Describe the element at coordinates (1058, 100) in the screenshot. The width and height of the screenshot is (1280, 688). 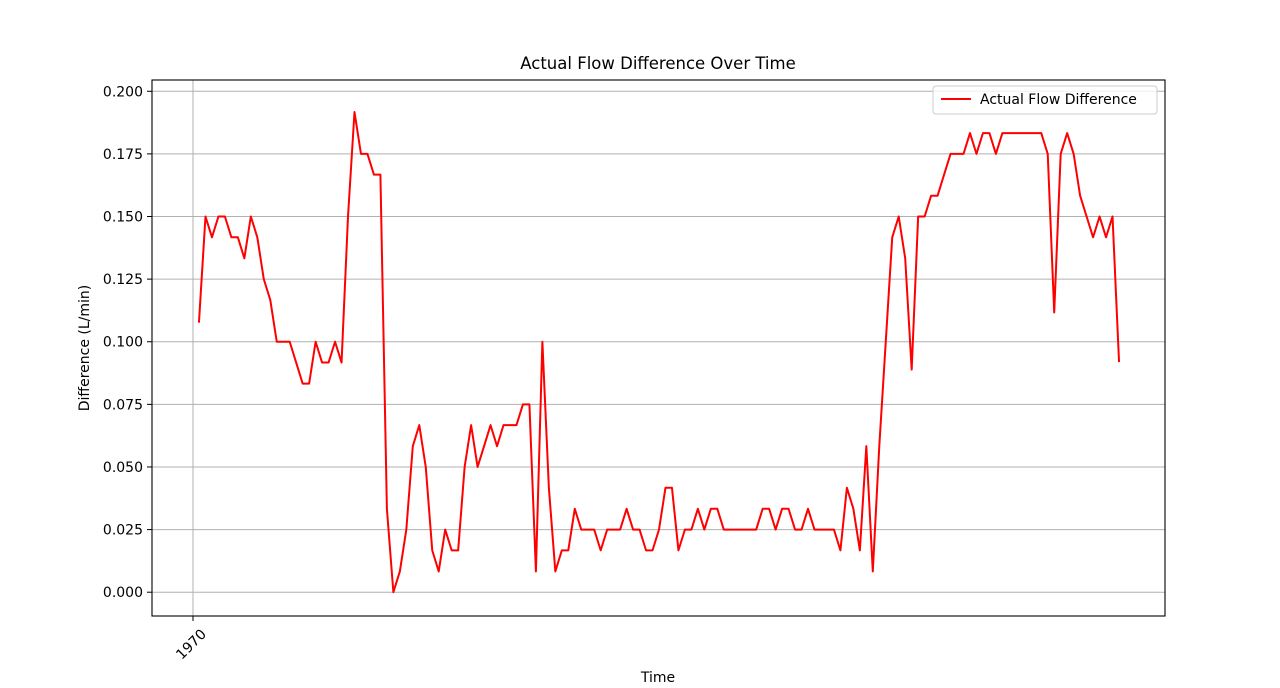
I see `legend-label: Actual Flow Difference` at that location.